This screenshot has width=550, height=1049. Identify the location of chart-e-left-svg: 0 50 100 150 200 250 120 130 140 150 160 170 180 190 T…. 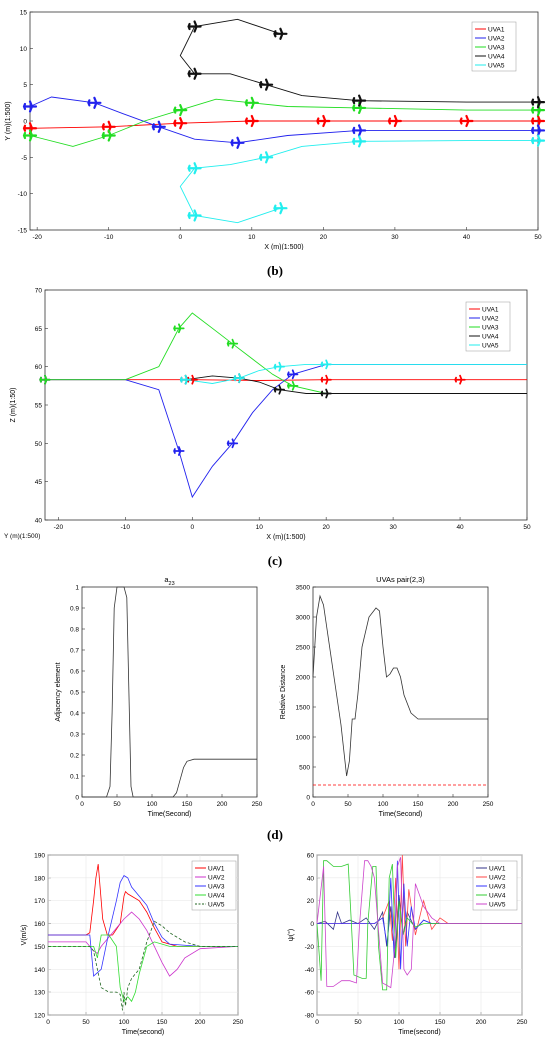
(132, 945).